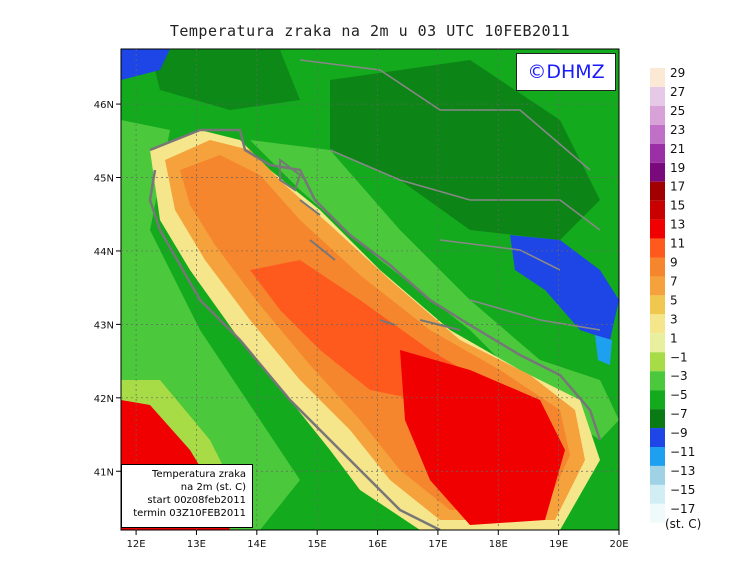  I want to click on dark-land-north, so click(465, 150).